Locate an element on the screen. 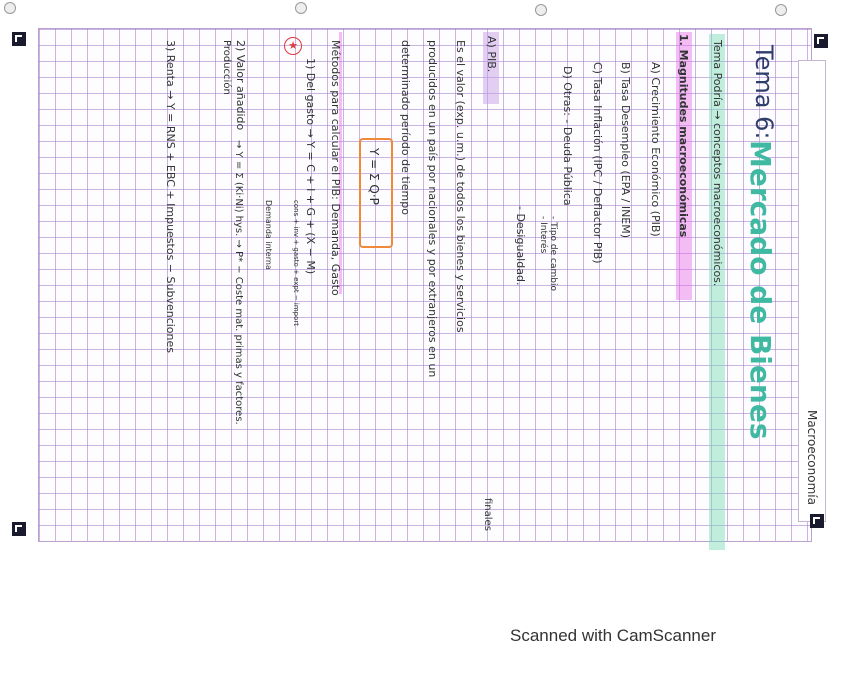 The image size is (848, 674). text-line: cons + inv + gasto + expt − import is located at coordinates (296, 263).